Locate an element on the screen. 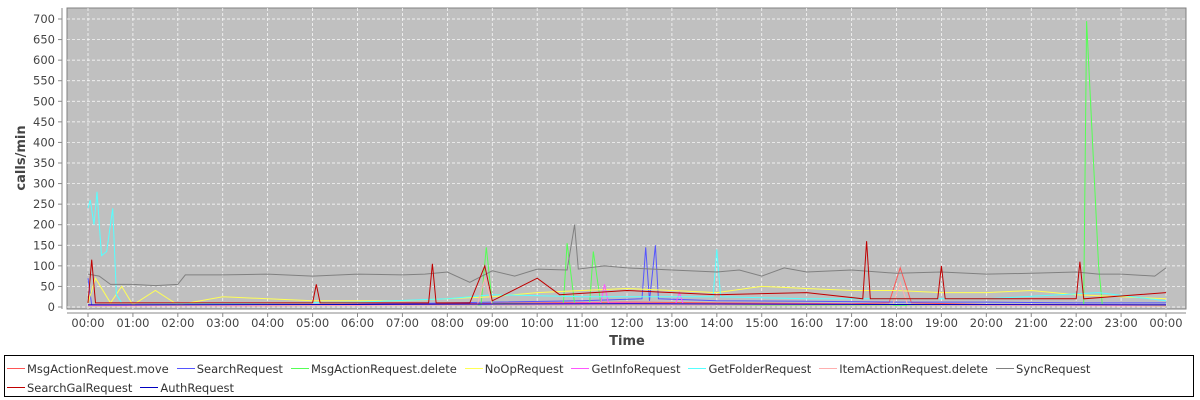  x-tick-label: 08:00 is located at coordinates (447, 323).